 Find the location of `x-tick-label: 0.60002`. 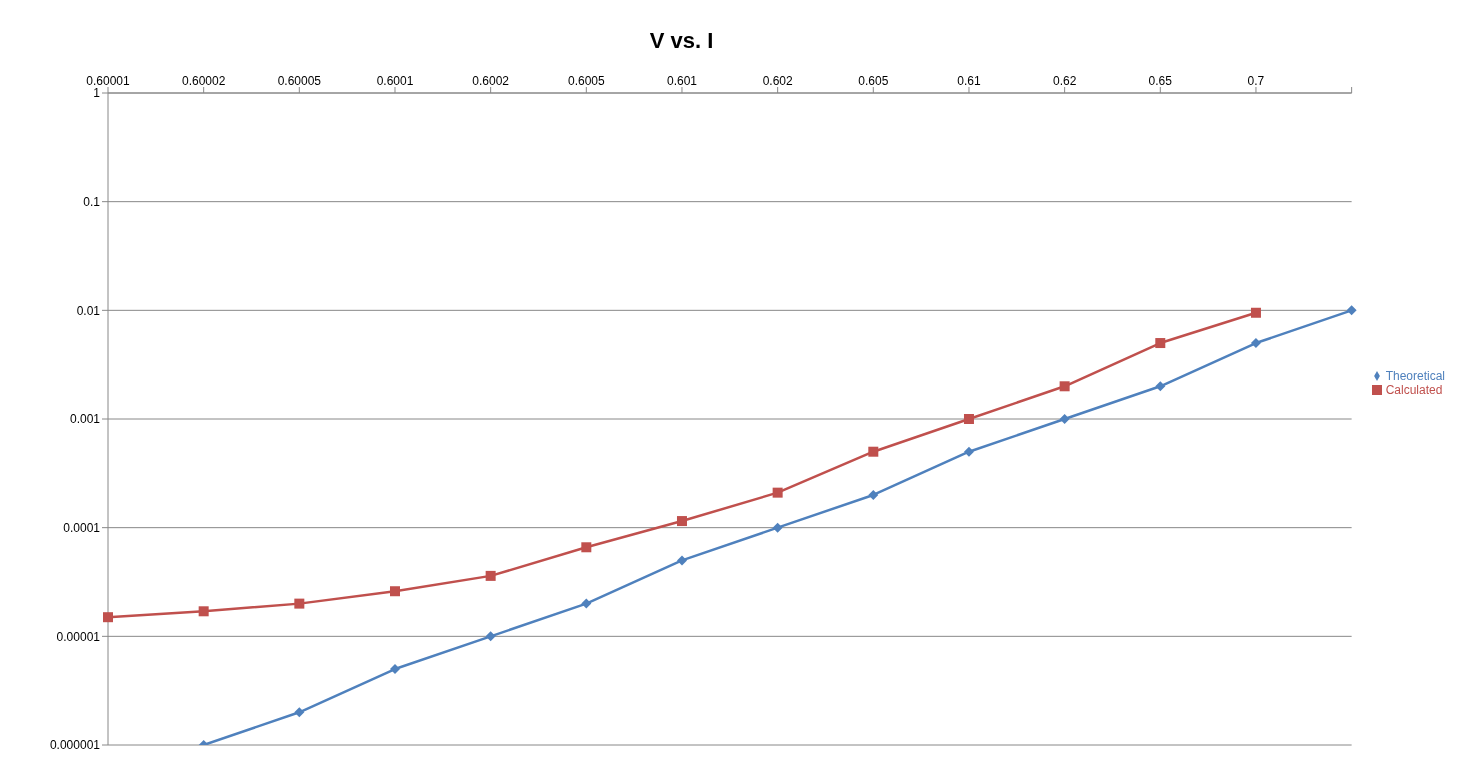

x-tick-label: 0.60002 is located at coordinates (203, 81).